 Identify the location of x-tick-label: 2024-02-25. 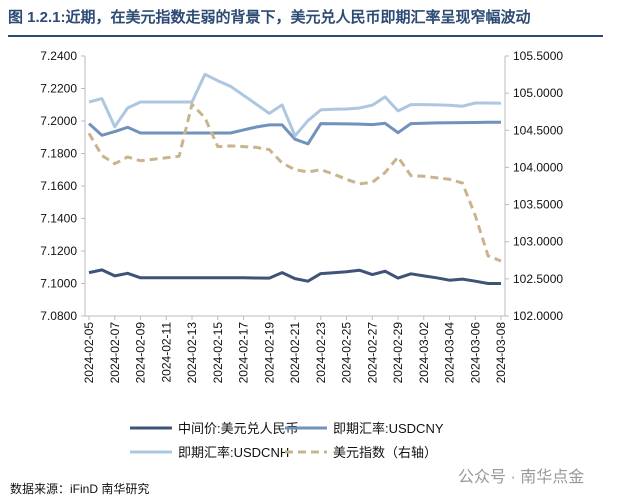
(347, 353).